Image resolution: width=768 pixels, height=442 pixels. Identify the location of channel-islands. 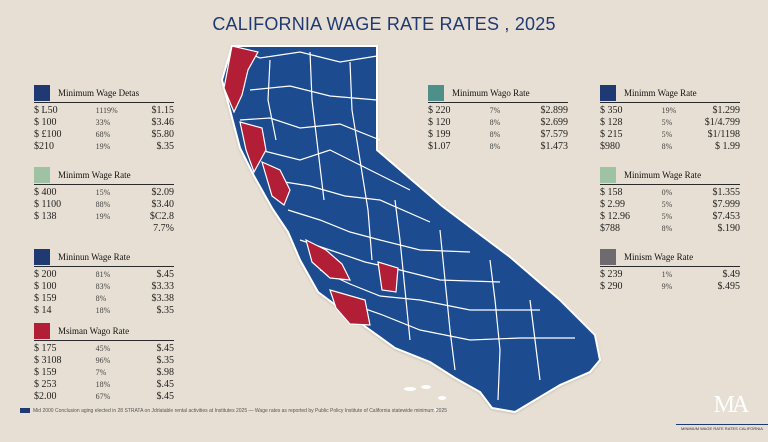
(425, 398).